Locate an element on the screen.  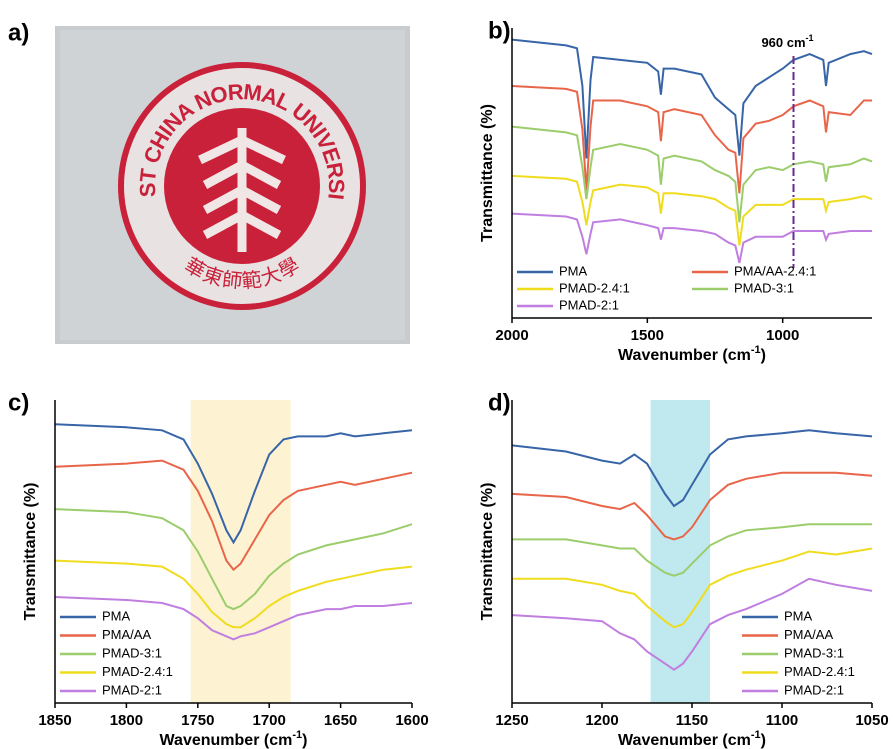
annotation-sup: -1 is located at coordinates (810, 38).